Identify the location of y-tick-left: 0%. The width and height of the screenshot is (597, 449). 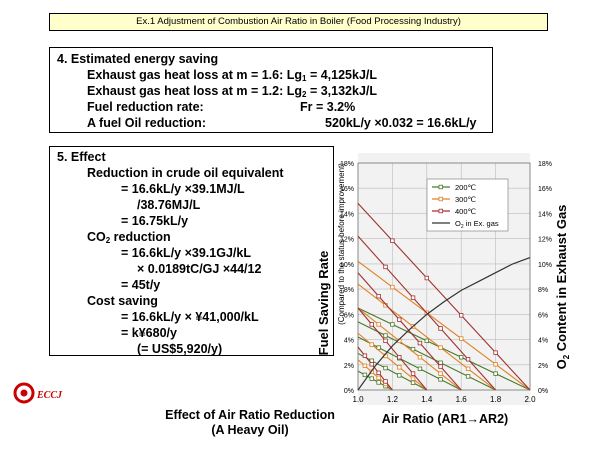
(349, 391).